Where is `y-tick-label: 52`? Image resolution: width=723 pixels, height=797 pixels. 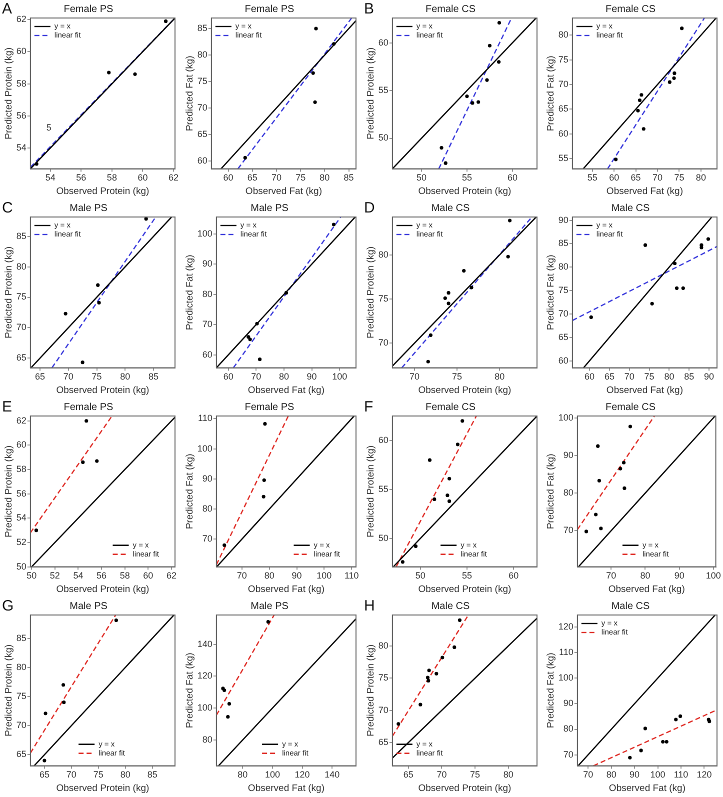 y-tick-label: 52 is located at coordinates (21, 541).